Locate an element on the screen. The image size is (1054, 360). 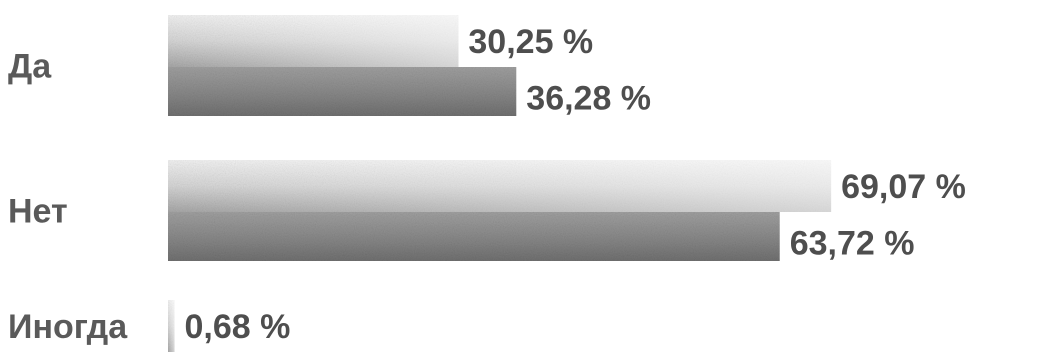
category-label-inogda: Иногда is located at coordinates (68, 327).